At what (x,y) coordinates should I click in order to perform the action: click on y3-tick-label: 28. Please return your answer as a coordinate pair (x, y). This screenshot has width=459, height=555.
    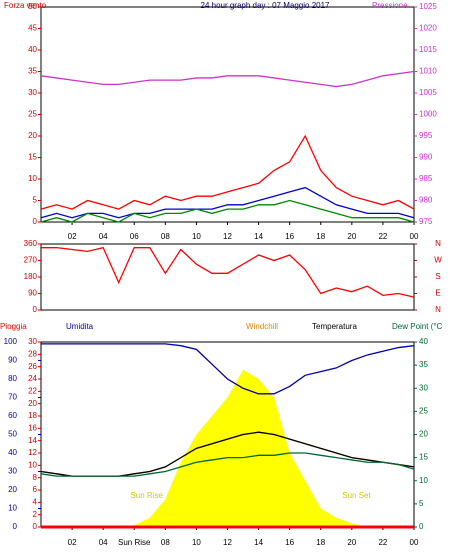
    Looking at the image, I should click on (32, 353).